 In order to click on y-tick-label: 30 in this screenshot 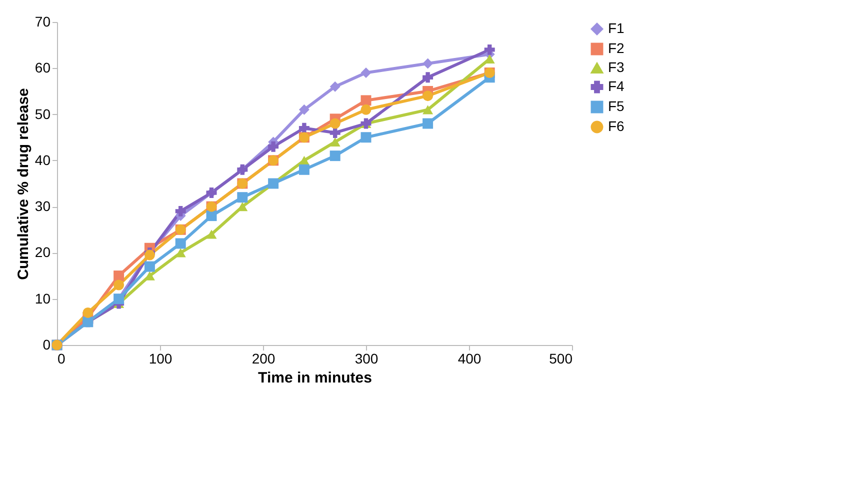, I will do `click(42, 206)`.